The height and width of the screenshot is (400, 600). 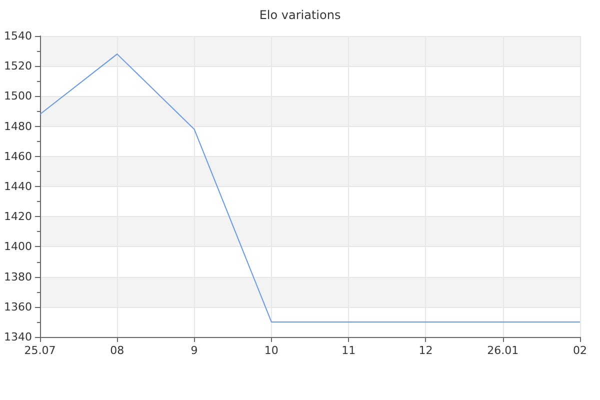 What do you see at coordinates (503, 350) in the screenshot?
I see `x-tick-label: 26.01` at bounding box center [503, 350].